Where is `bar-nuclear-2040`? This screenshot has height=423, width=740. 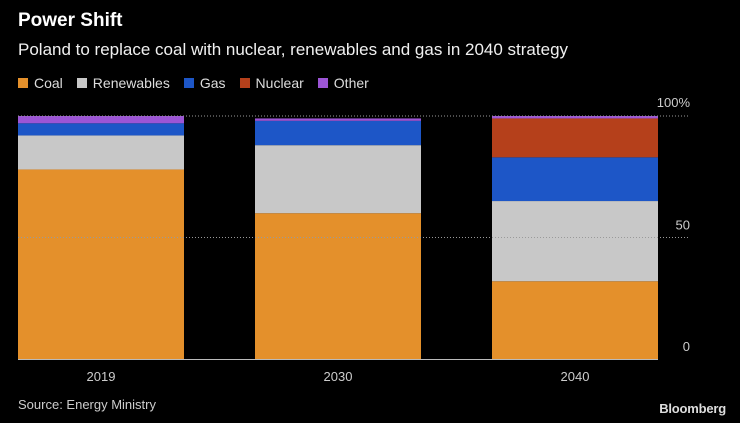 bar-nuclear-2040 is located at coordinates (575, 138).